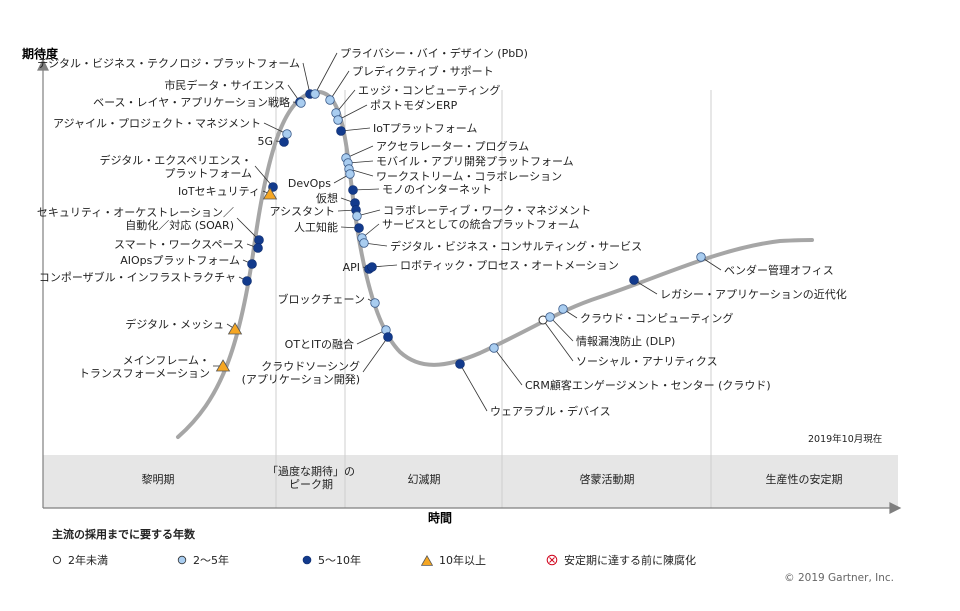  What do you see at coordinates (607, 479) in the screenshot?
I see `phase-label: 啓蒙活動期` at bounding box center [607, 479].